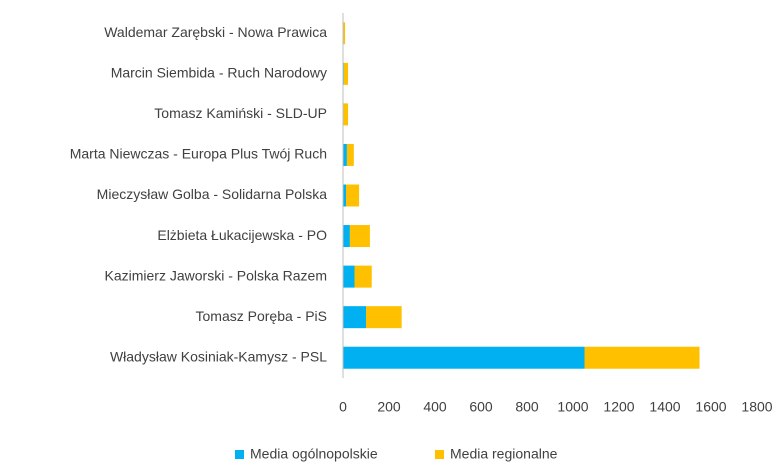 The image size is (783, 470). What do you see at coordinates (216, 275) in the screenshot?
I see `y-tick-label: Kazimierz Jaworski - Polska Razem` at bounding box center [216, 275].